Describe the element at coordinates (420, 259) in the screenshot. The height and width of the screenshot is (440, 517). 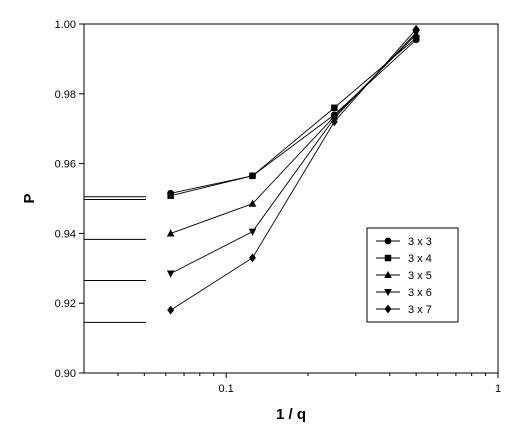
I see `legend-label: 3 x 4` at that location.